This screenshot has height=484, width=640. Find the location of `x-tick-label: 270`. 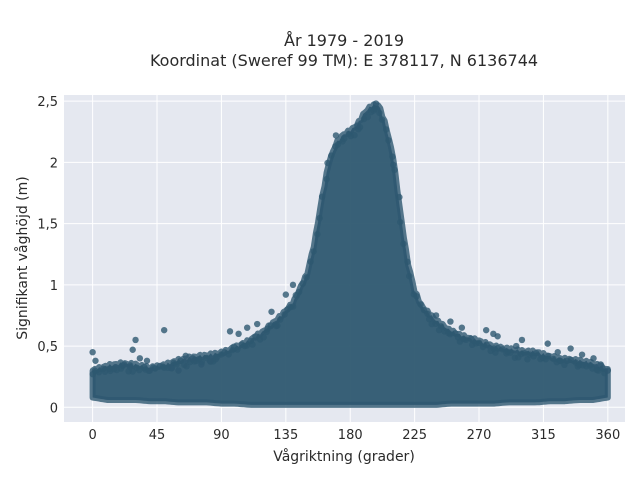

x-tick-label: 270 is located at coordinates (479, 435).